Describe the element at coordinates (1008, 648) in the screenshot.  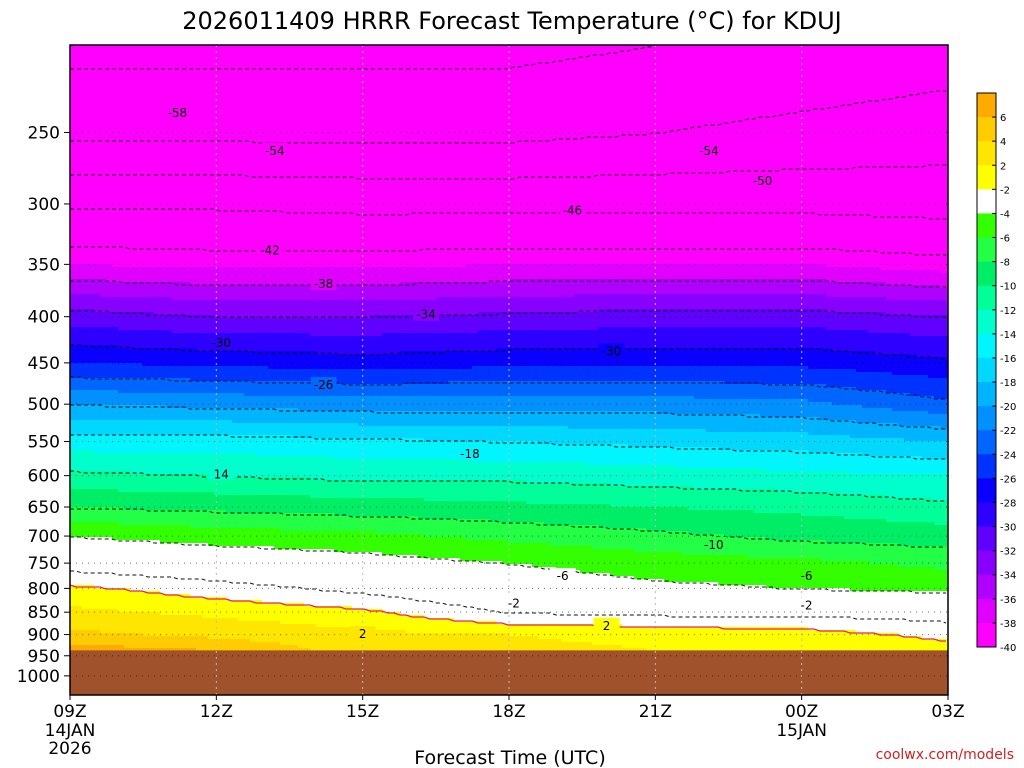
I see `colorbar-tick-label: -40` at that location.